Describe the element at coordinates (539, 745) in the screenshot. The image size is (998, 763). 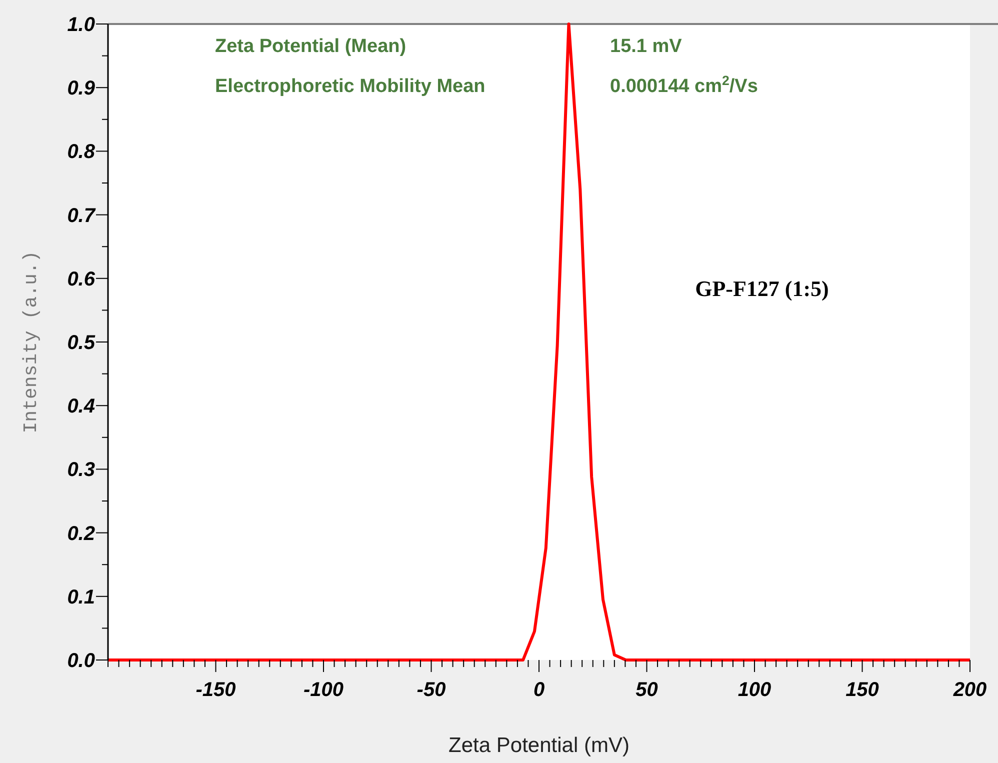
I see `x-axis-title: Zeta Potential (mV)` at that location.